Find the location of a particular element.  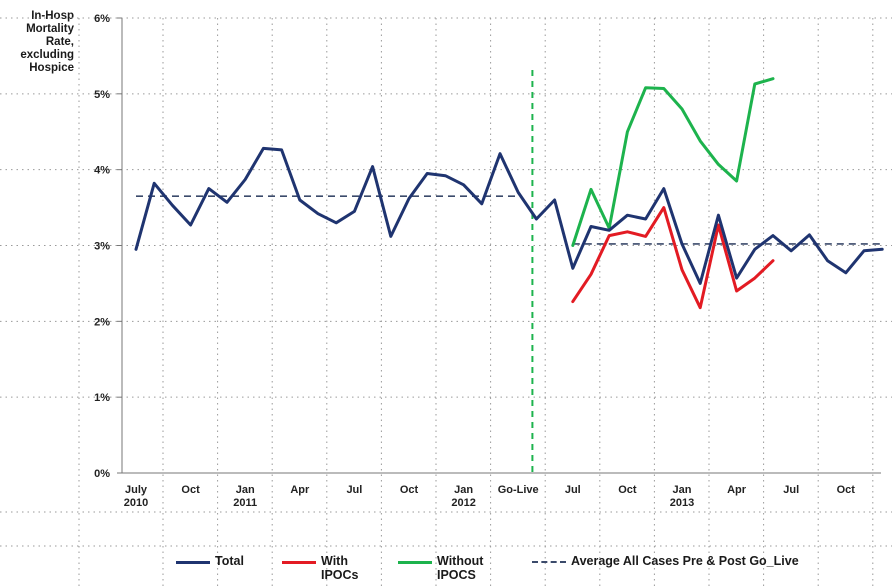

x-tick-label: 2011 is located at coordinates (245, 503).